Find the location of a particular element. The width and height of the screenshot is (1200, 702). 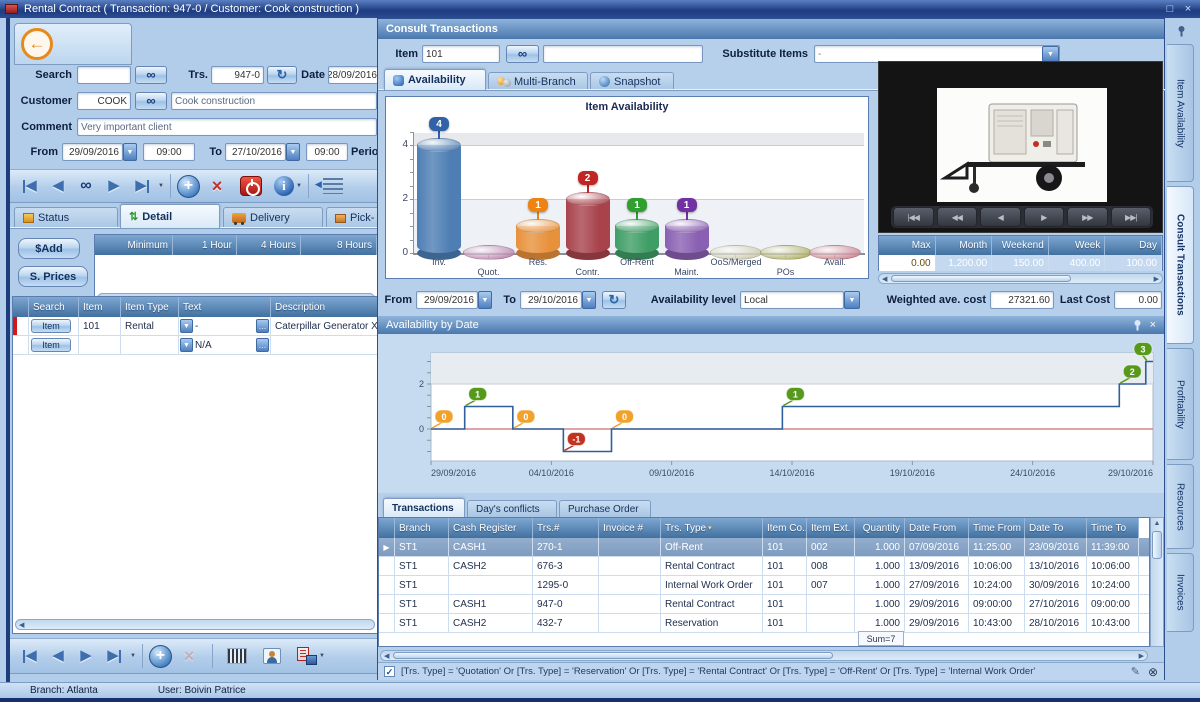

tab-status: Status is located at coordinates (66, 217).